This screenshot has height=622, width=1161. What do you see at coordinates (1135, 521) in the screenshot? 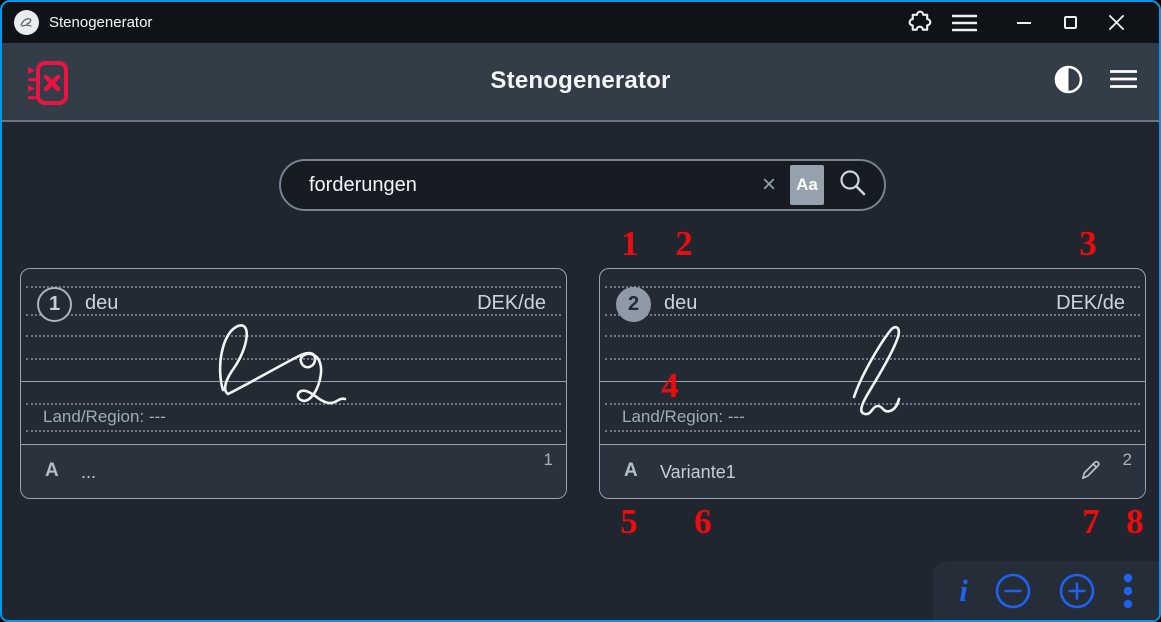
I see `annotation-8: 8` at bounding box center [1135, 521].